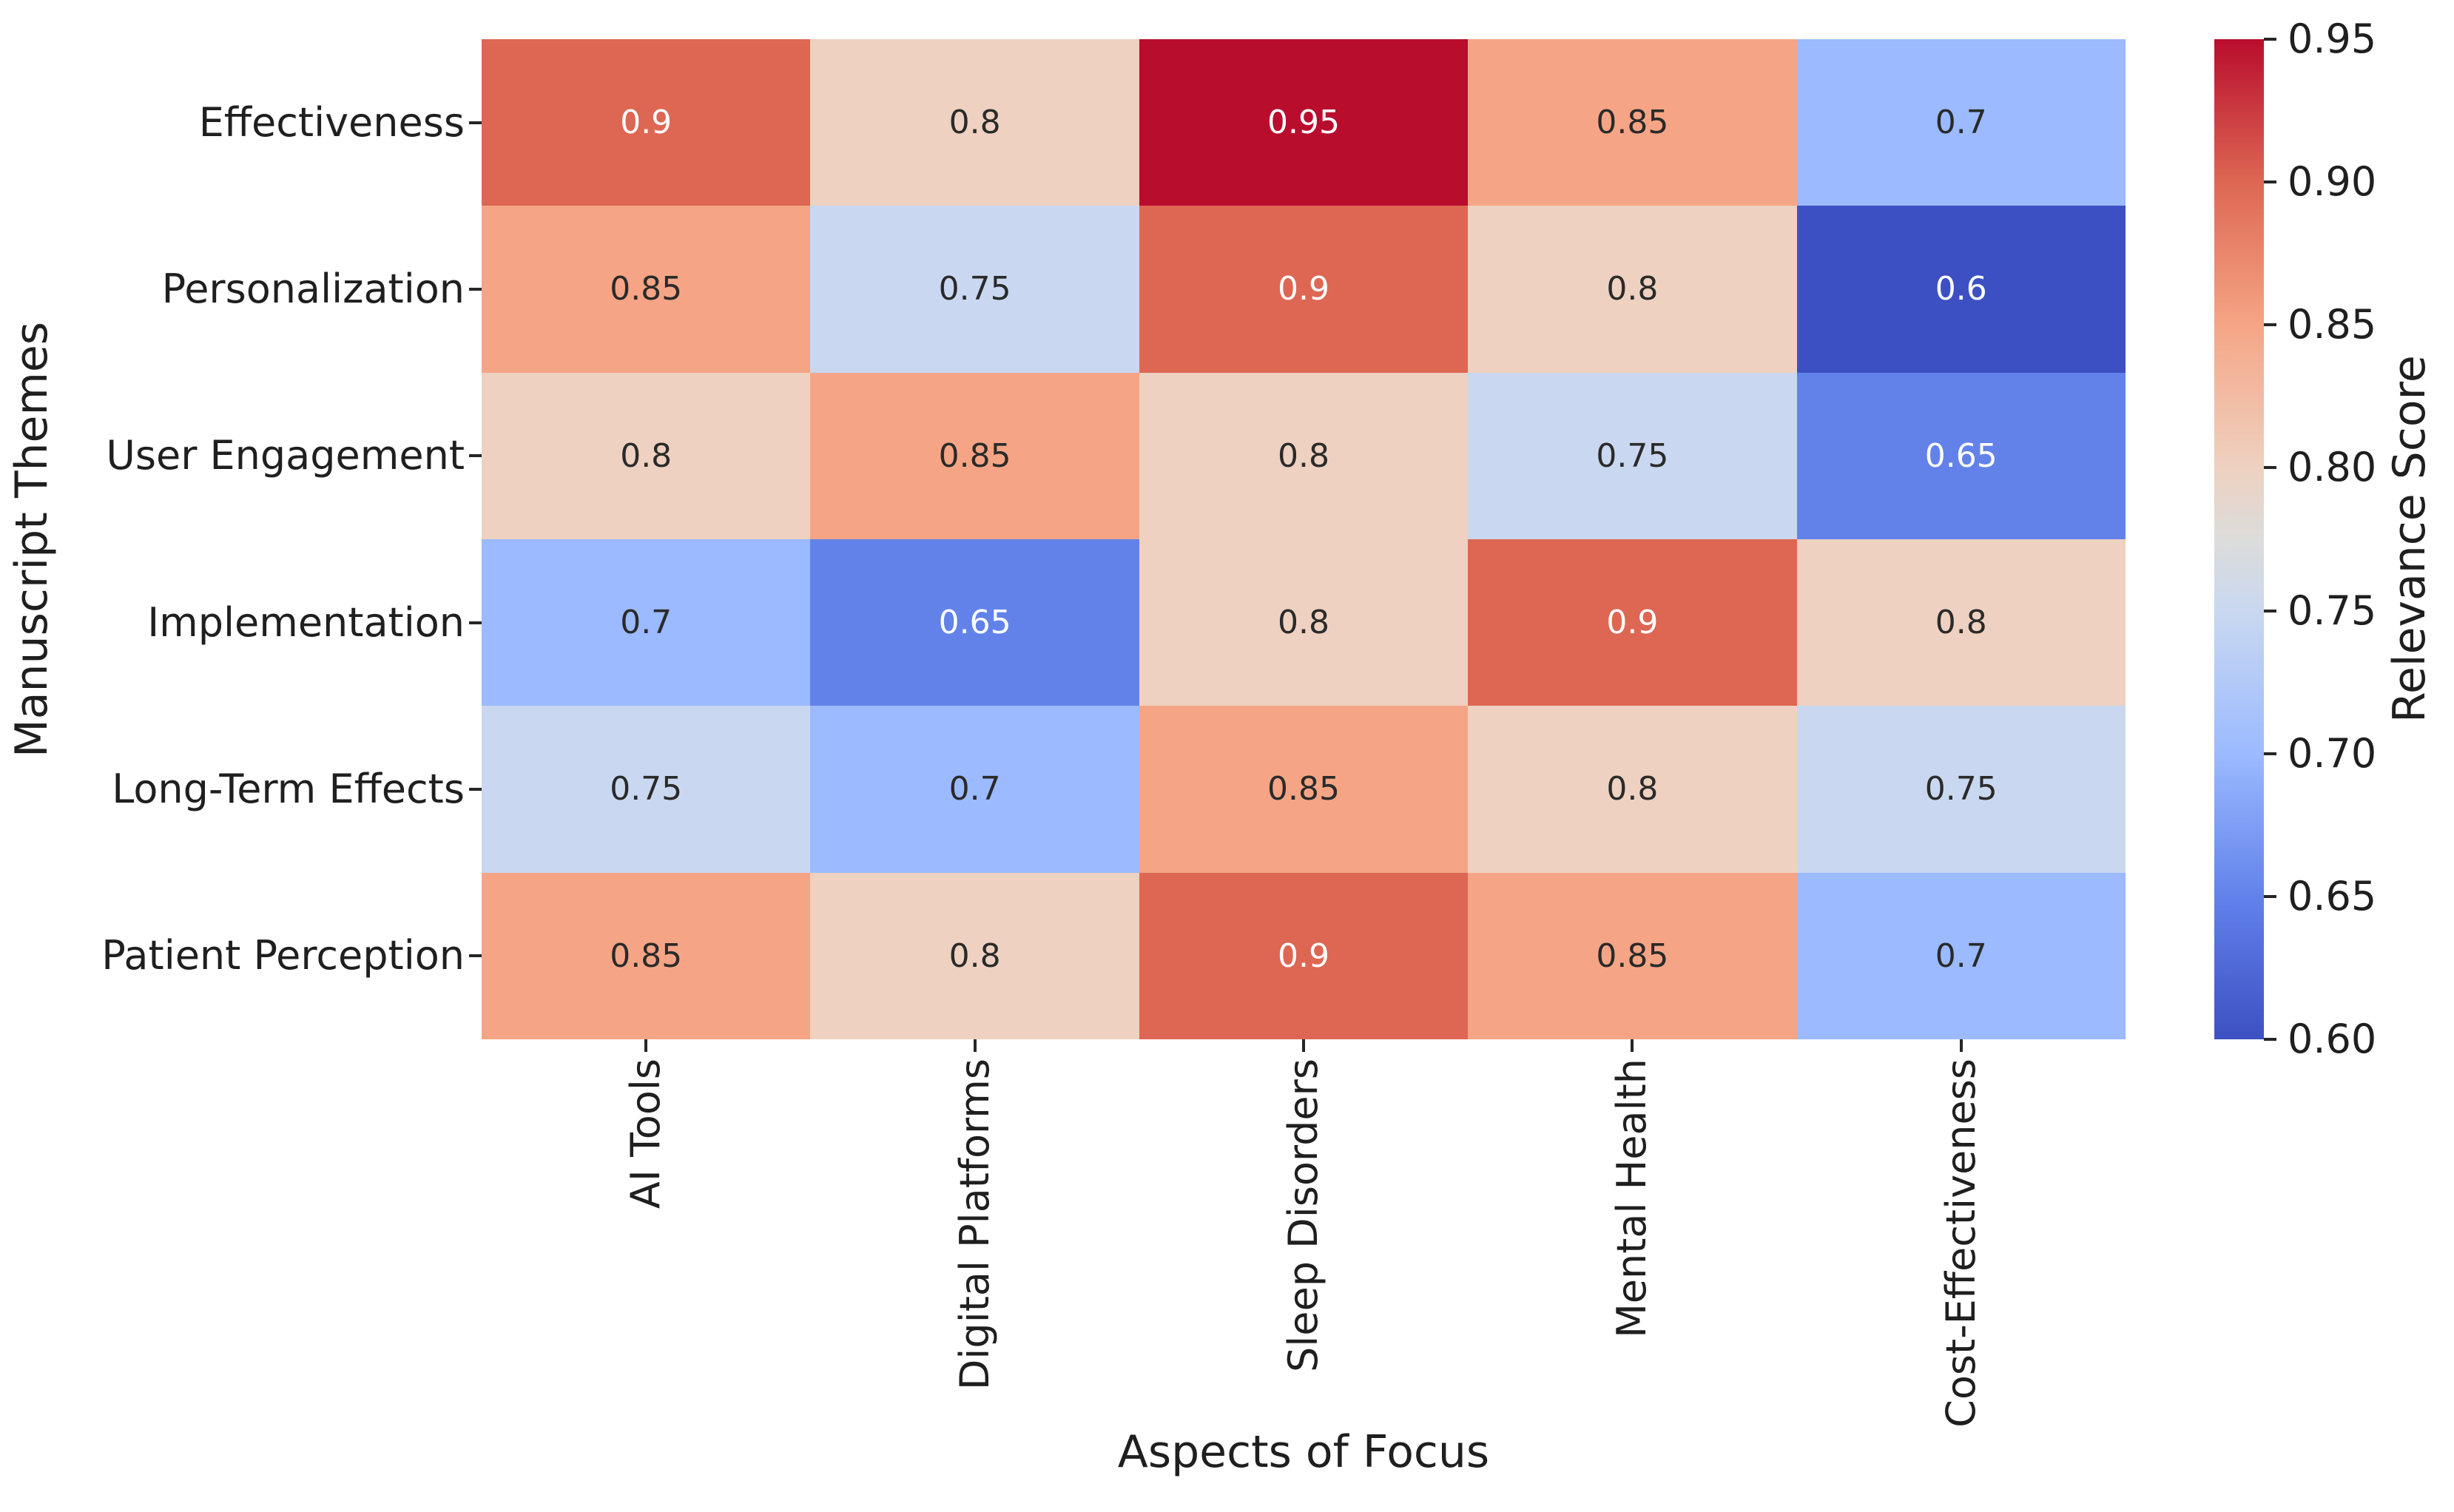  I want to click on heatmap-cell-user-engagement-mental-health: 0.75, so click(1632, 455).